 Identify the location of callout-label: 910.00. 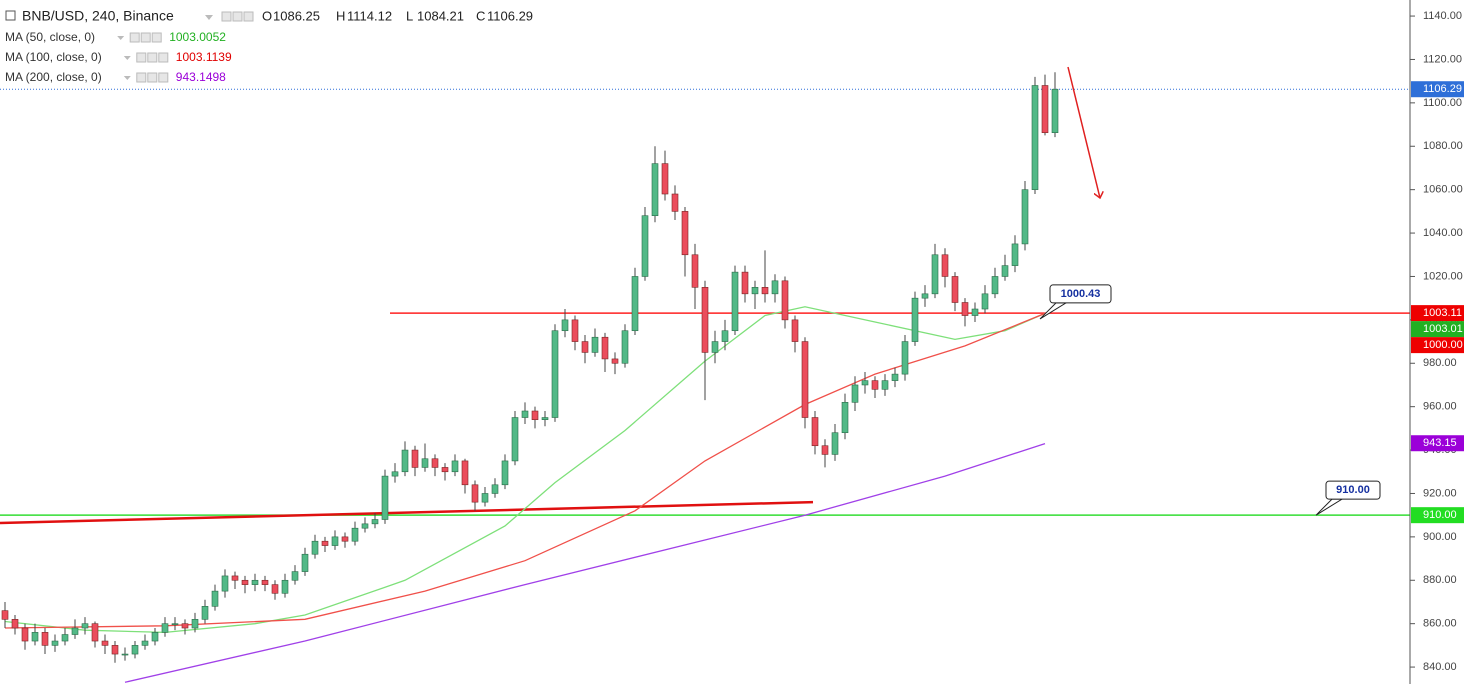
(1353, 490).